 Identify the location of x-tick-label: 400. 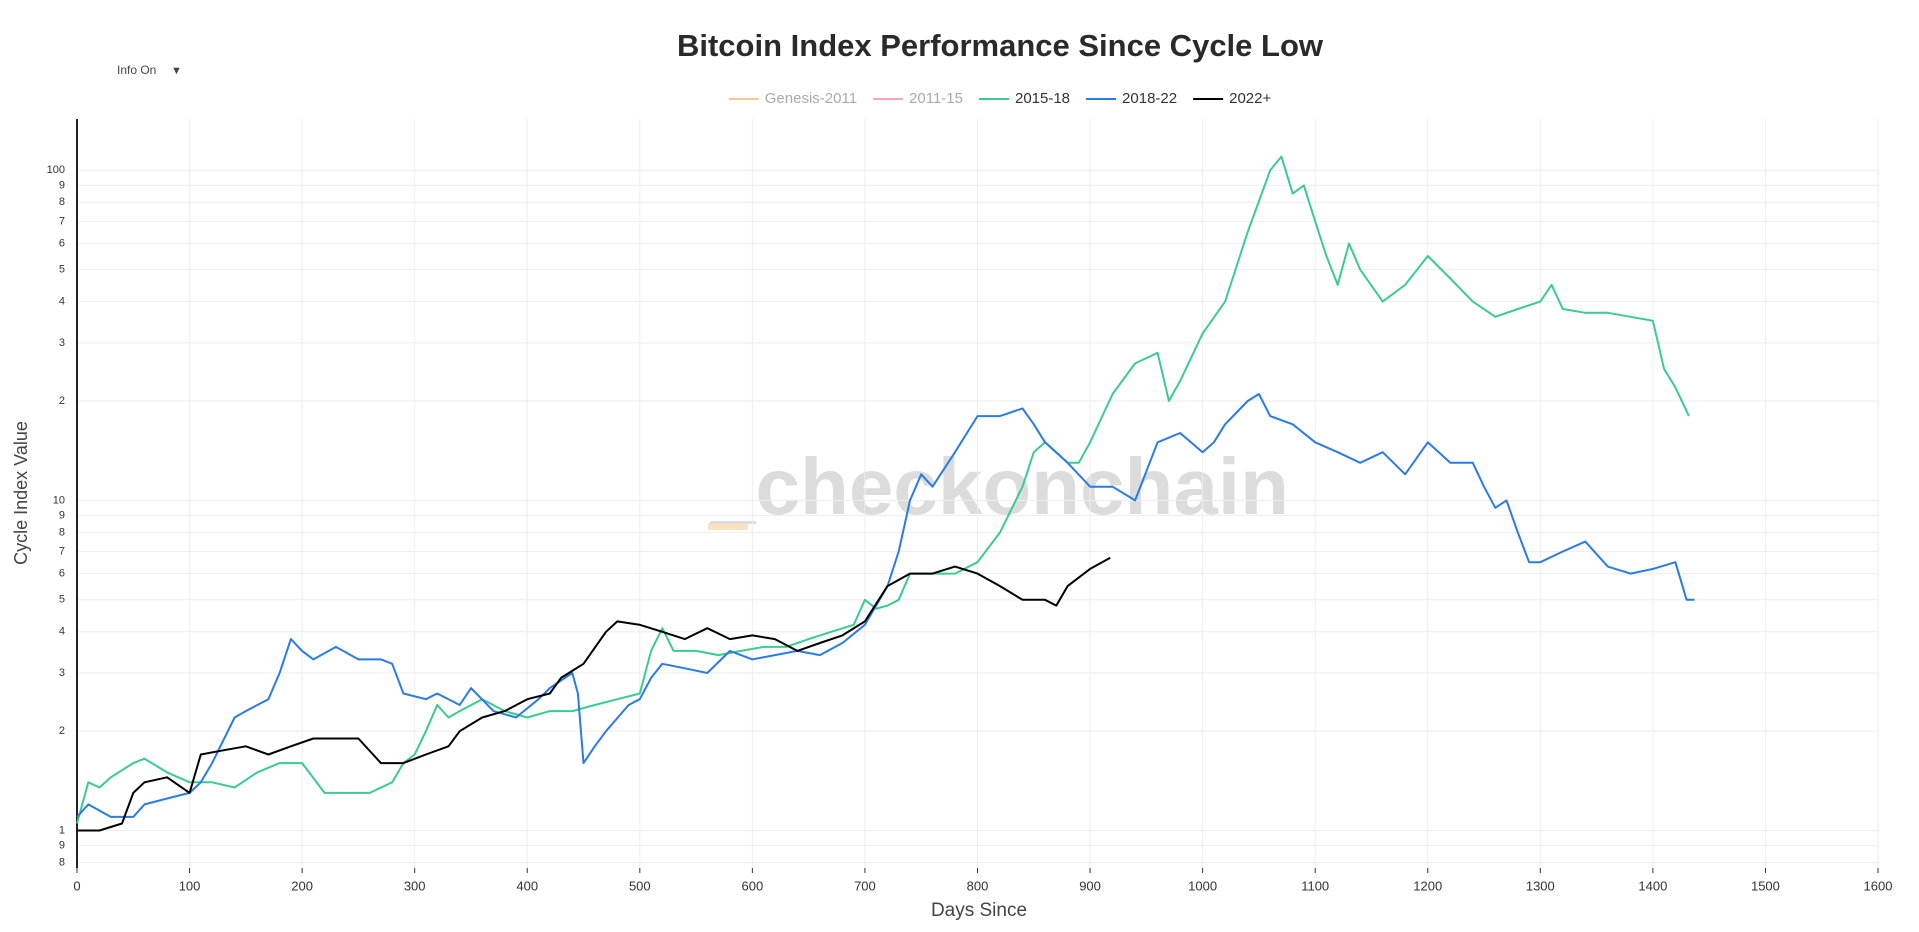
(527, 885).